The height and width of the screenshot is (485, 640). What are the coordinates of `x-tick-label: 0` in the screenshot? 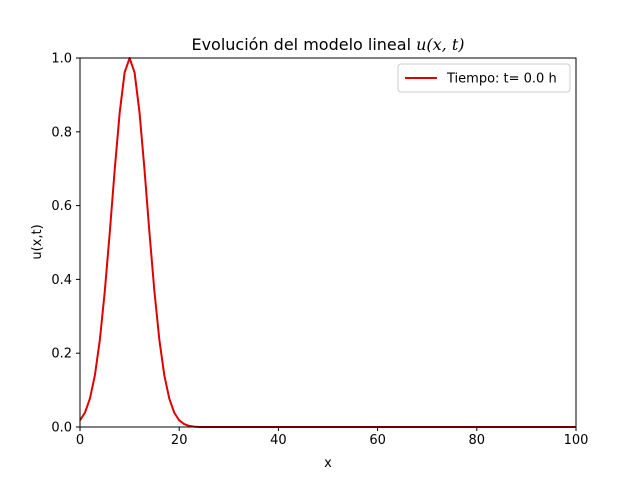 It's located at (80, 440).